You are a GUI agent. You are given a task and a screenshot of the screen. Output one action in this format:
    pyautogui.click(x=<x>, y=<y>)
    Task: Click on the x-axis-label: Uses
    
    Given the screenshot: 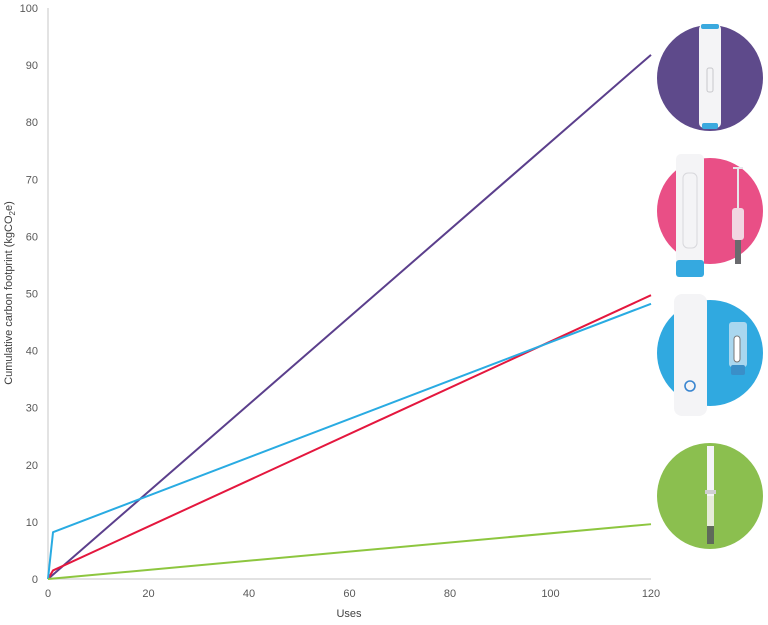 What is the action you would take?
    pyautogui.click(x=349, y=614)
    